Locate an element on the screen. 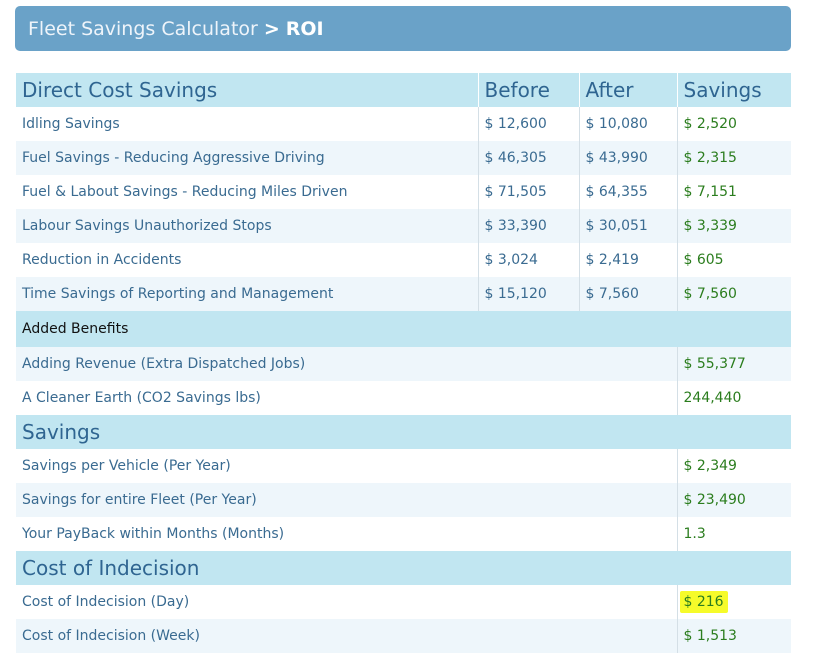 The width and height of the screenshot is (824, 671). col-after-header: After is located at coordinates (627, 90).